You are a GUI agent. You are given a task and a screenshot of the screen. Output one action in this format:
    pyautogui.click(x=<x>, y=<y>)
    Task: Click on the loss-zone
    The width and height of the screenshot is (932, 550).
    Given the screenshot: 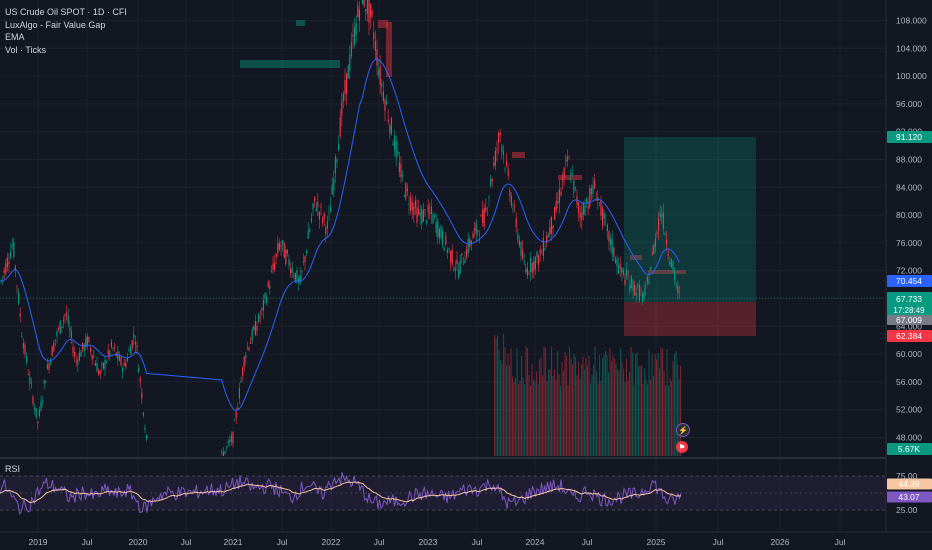 What is the action you would take?
    pyautogui.click(x=690, y=319)
    